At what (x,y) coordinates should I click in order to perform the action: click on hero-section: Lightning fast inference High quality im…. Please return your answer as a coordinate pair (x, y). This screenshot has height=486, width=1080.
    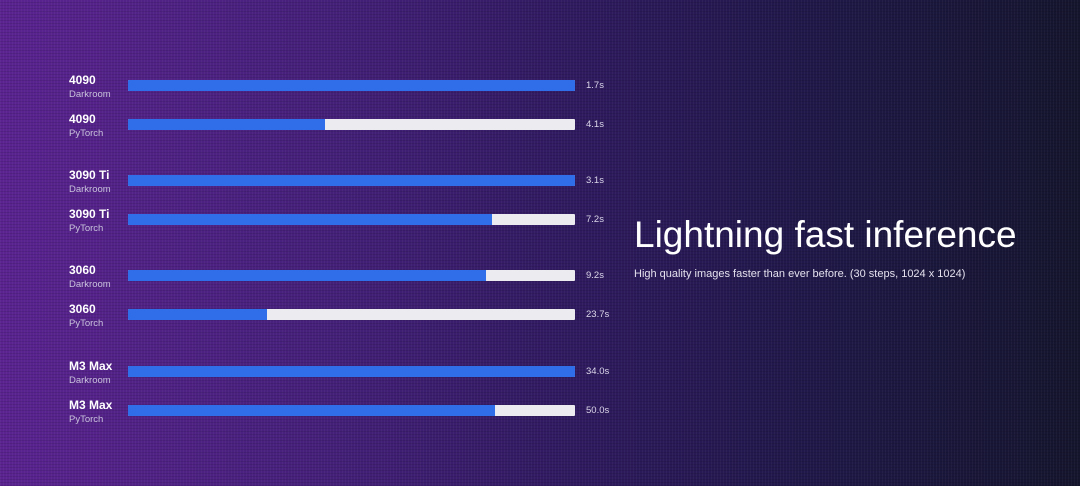
    Looking at the image, I should click on (849, 246).